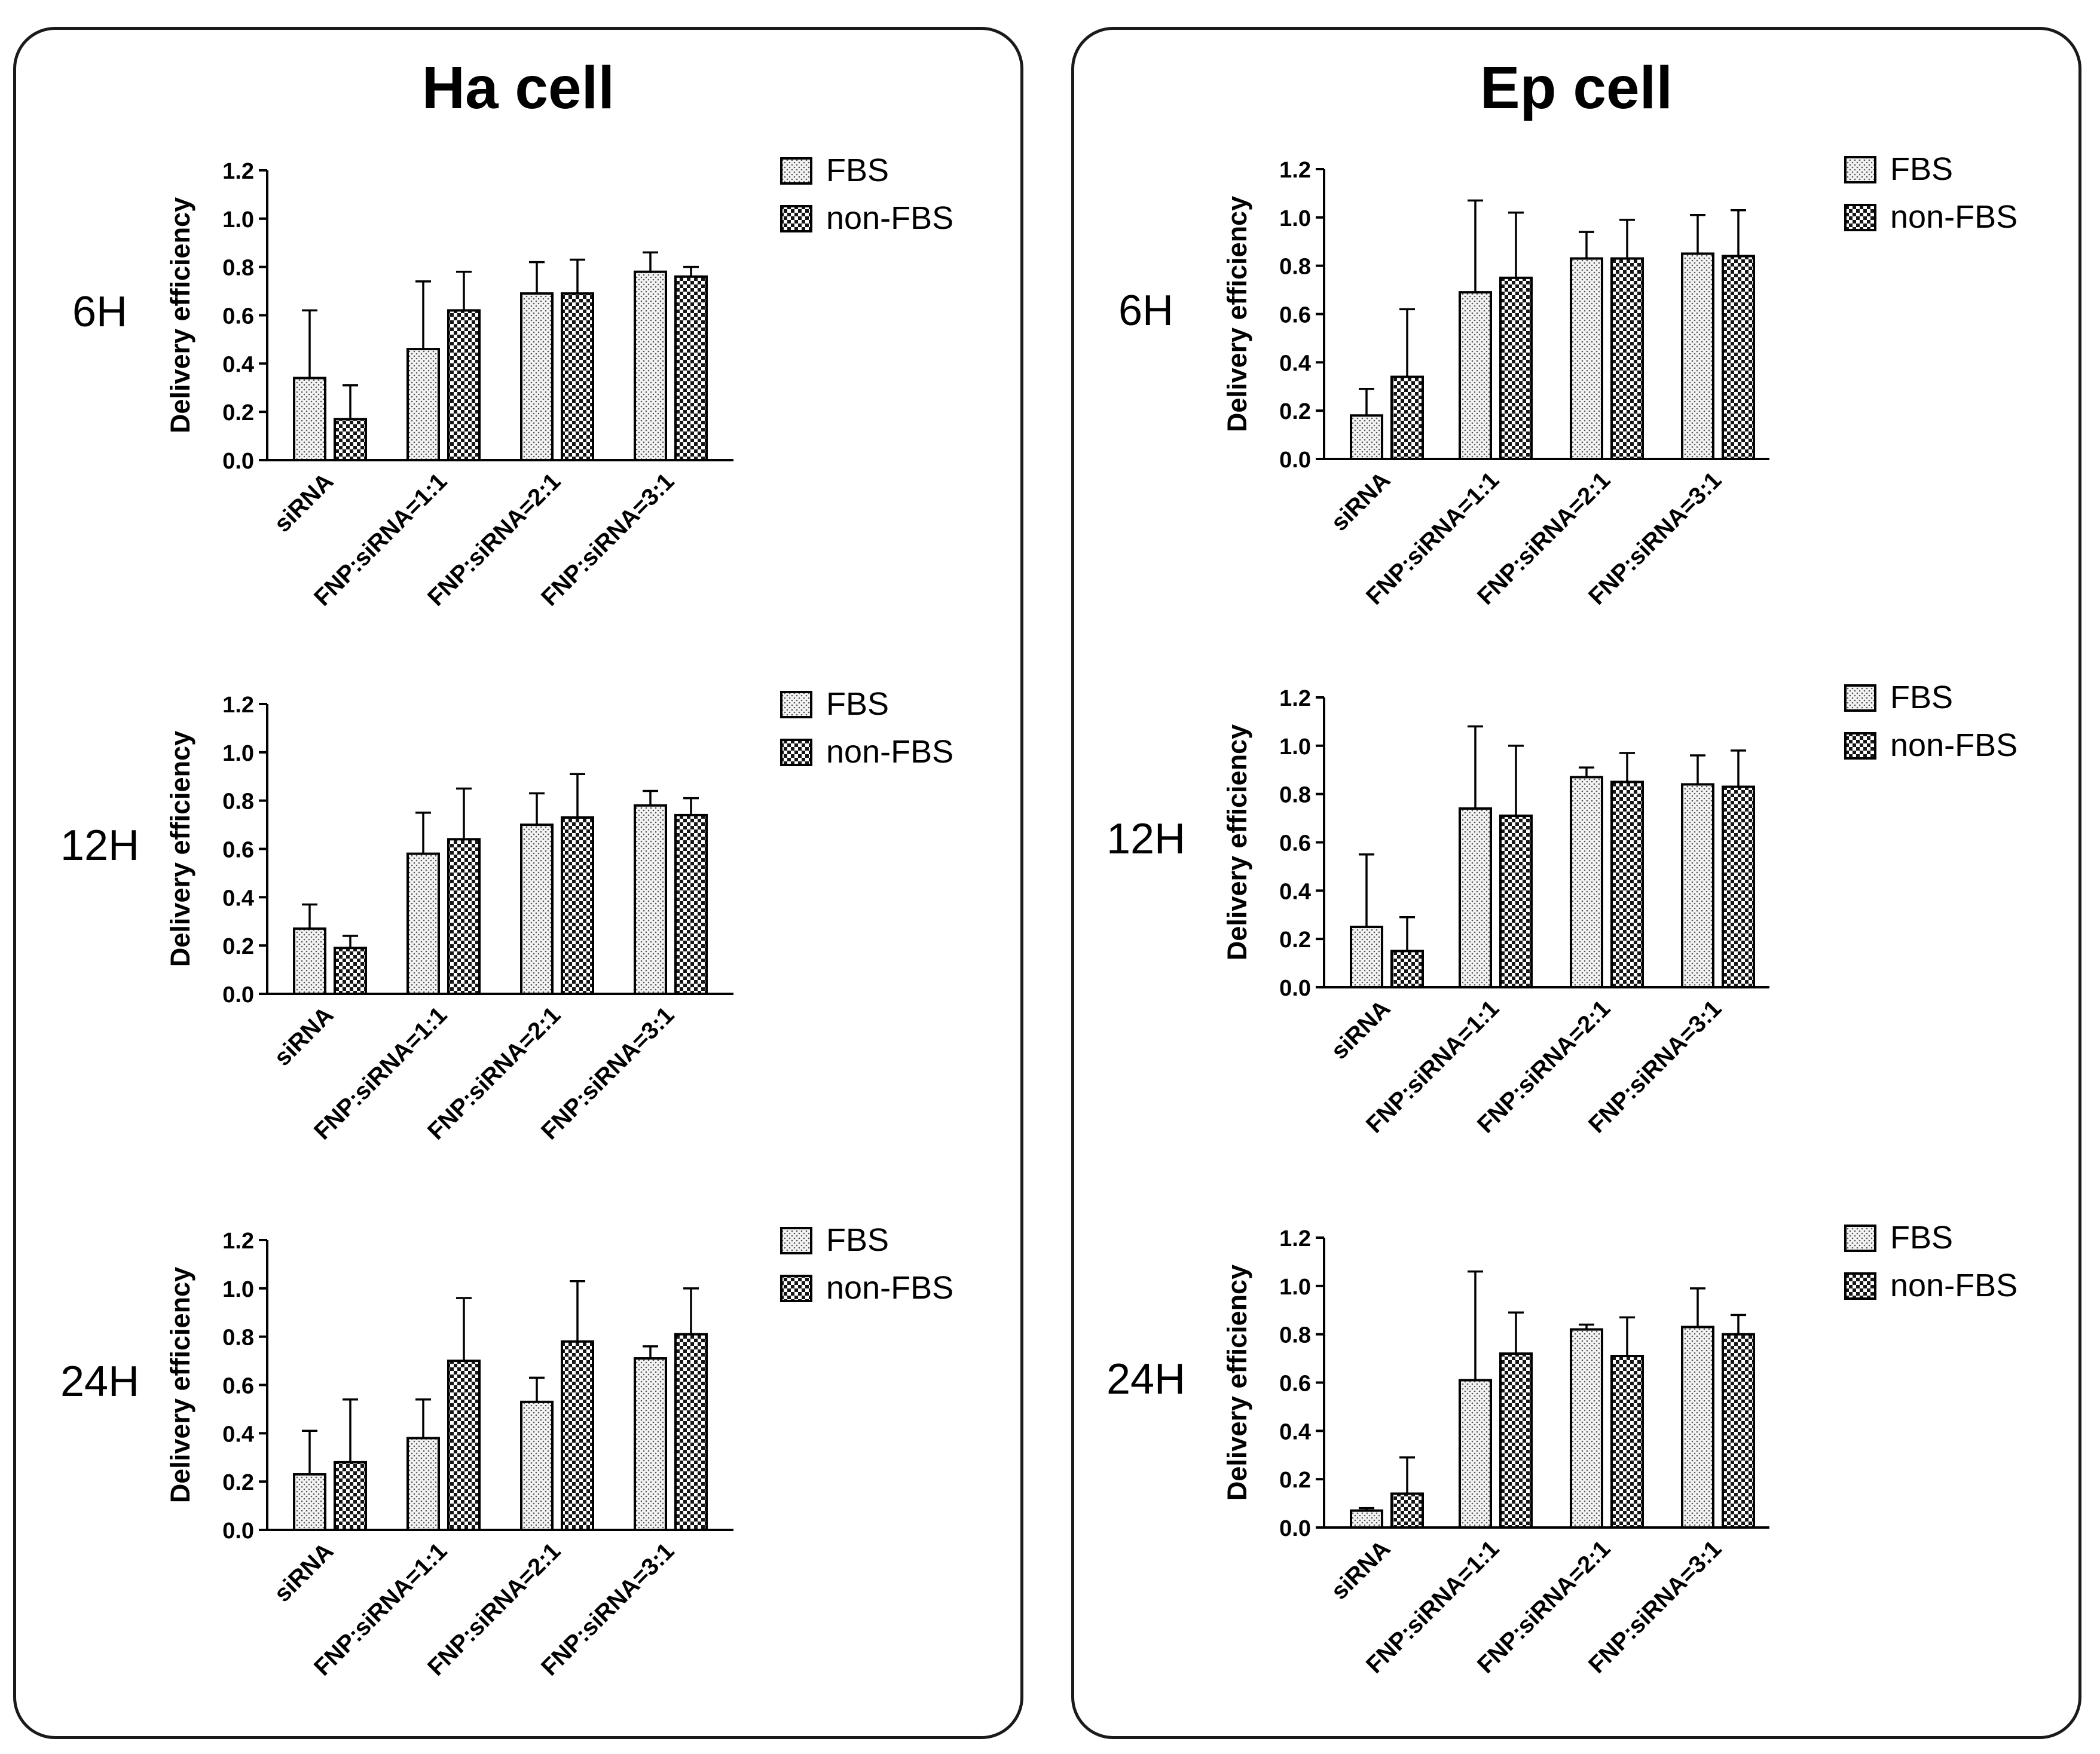 The image size is (2100, 1754). What do you see at coordinates (99, 312) in the screenshot?
I see `time-label: 6H` at bounding box center [99, 312].